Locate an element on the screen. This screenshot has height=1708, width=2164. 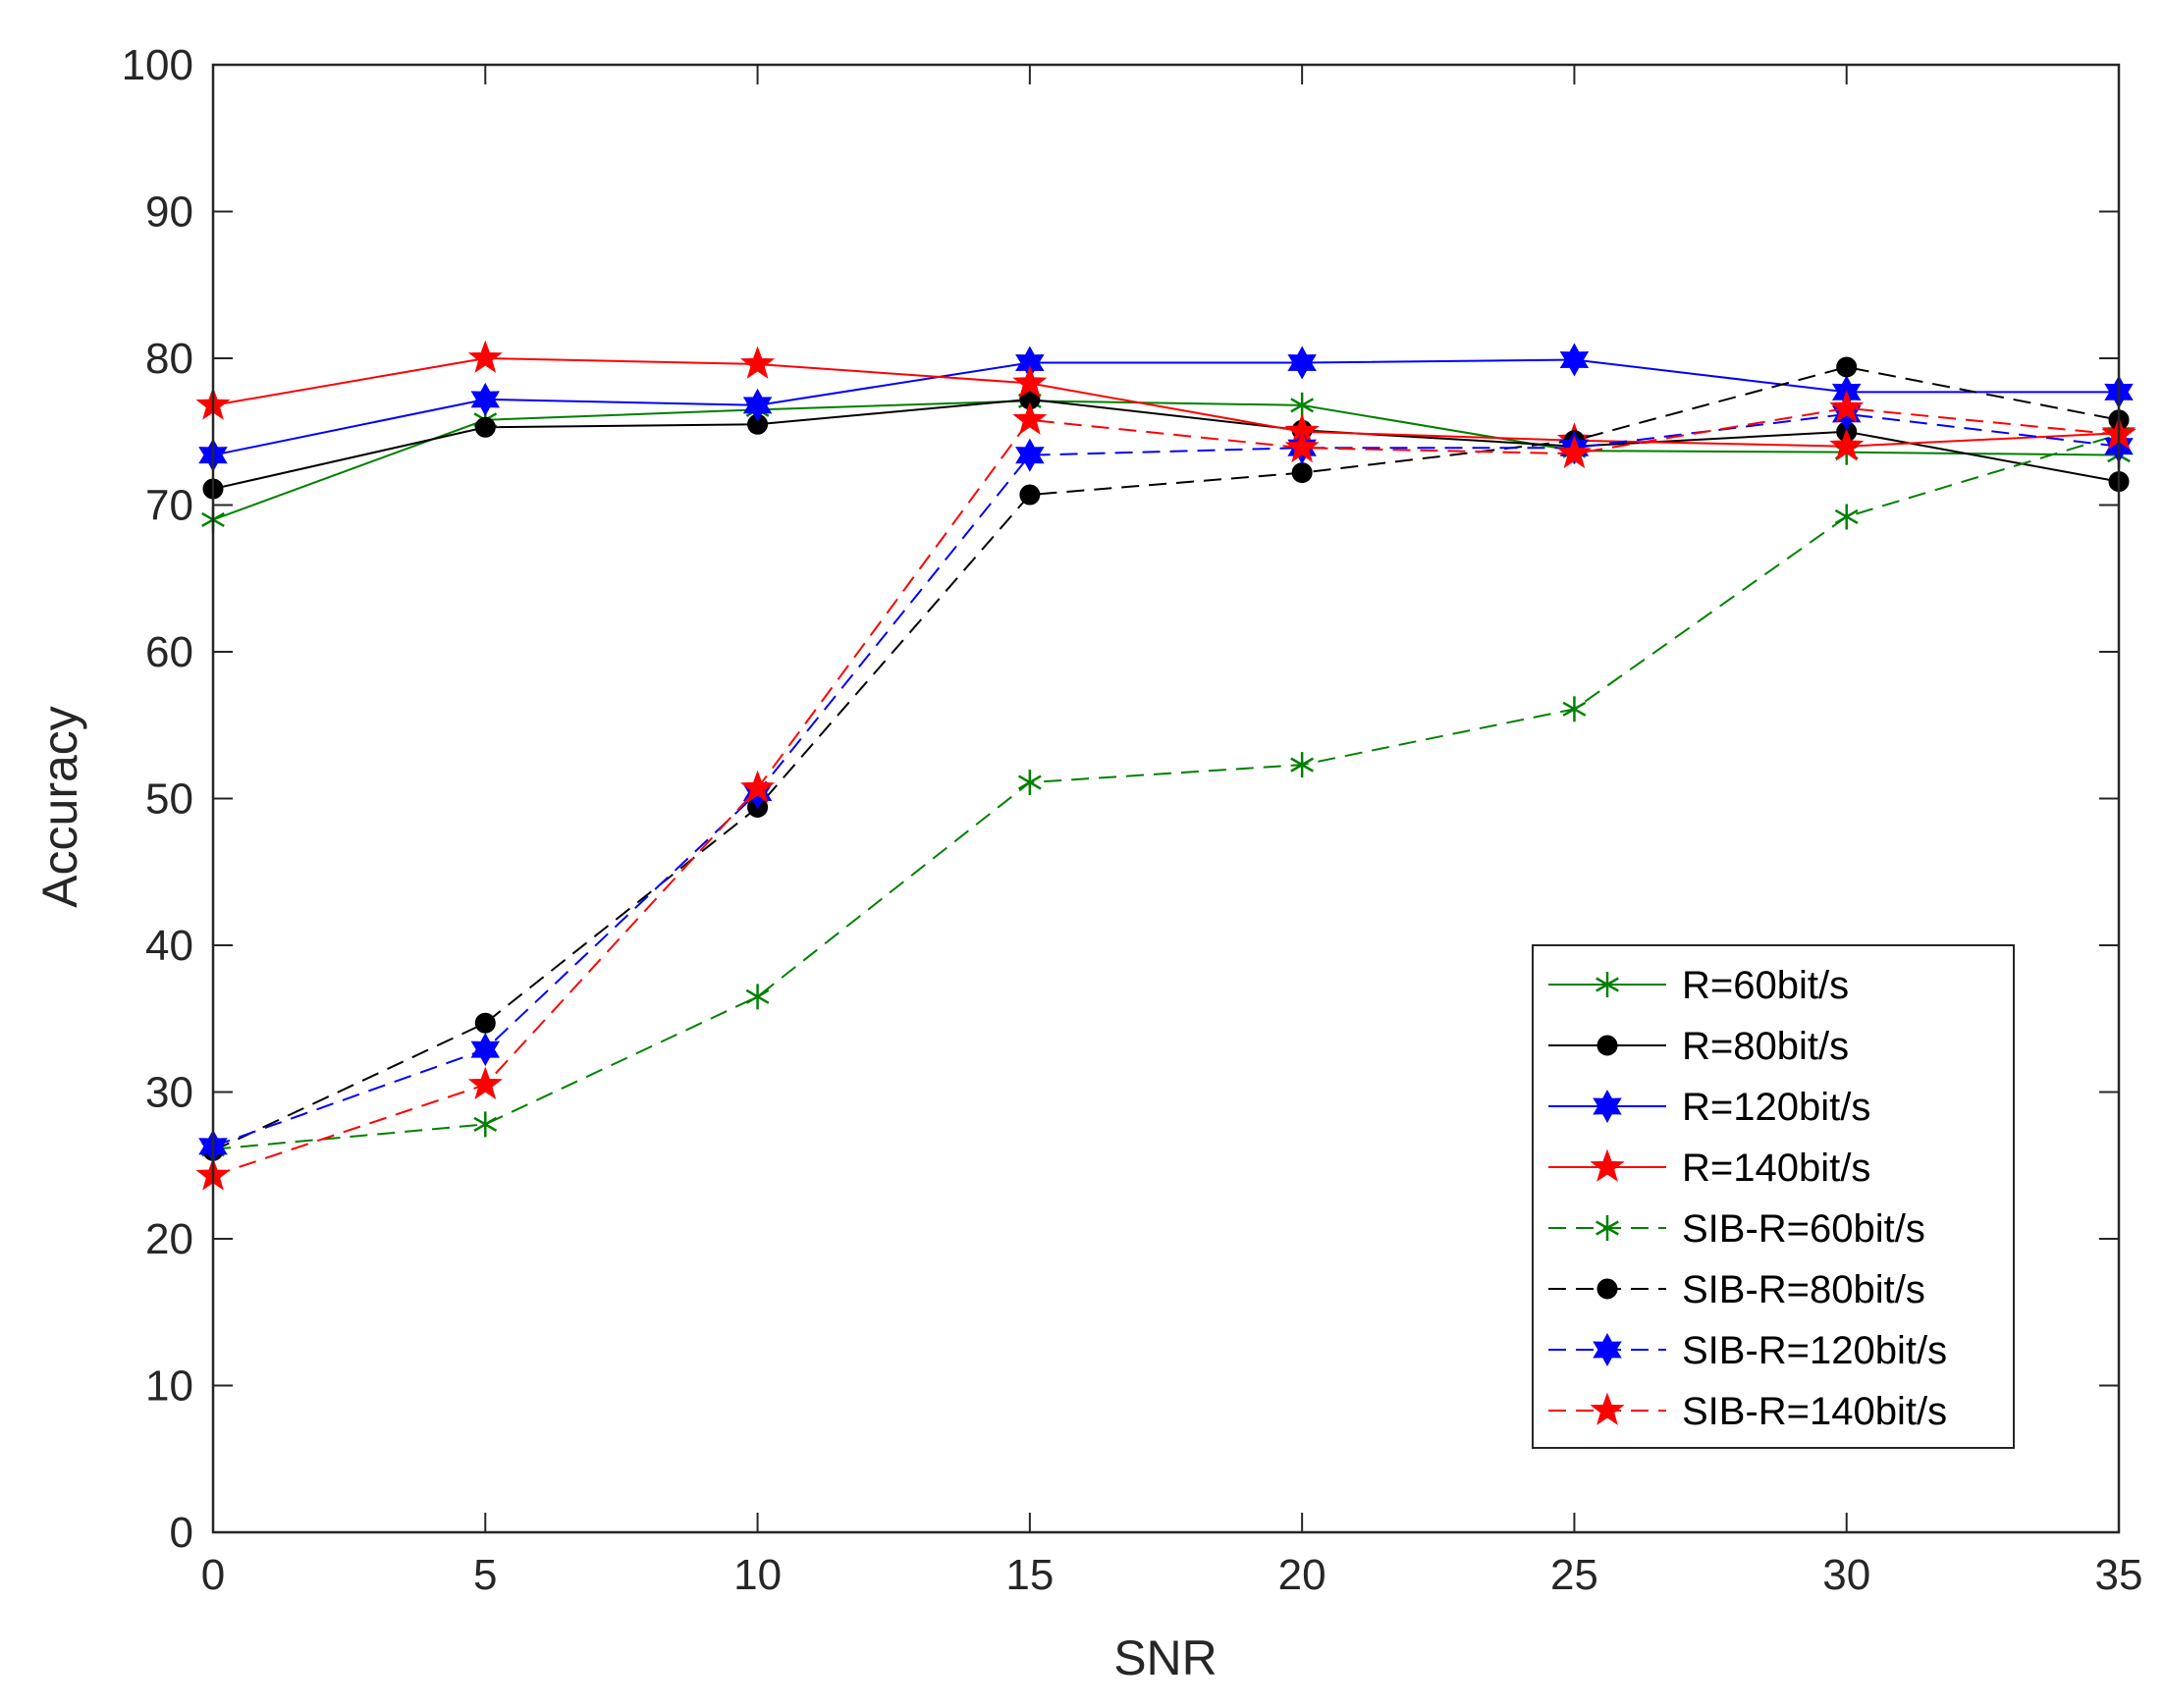
legend-marker-sib-r-60bit-s is located at coordinates (1607, 1228).